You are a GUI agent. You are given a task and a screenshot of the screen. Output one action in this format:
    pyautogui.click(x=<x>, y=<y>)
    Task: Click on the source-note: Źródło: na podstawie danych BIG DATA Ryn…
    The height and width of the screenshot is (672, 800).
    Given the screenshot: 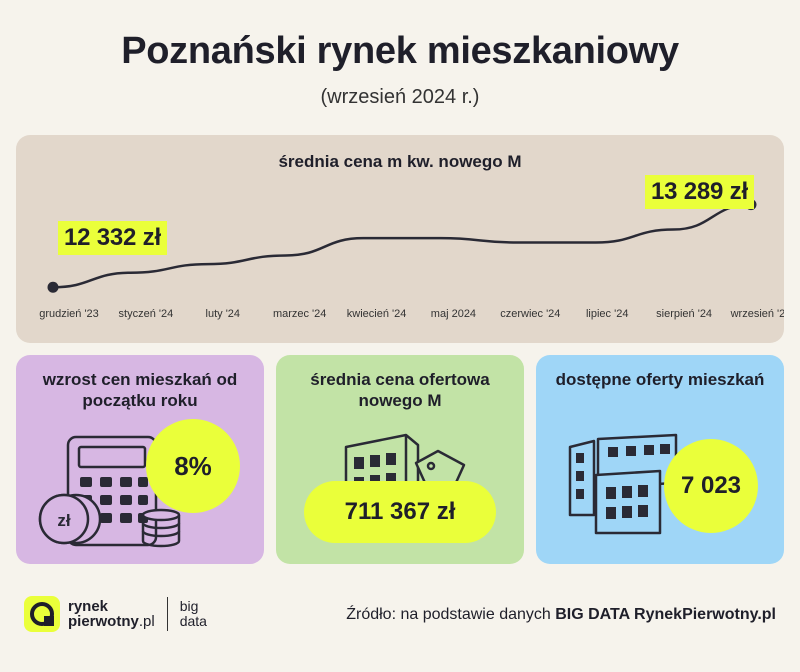 What is the action you would take?
    pyautogui.click(x=561, y=614)
    